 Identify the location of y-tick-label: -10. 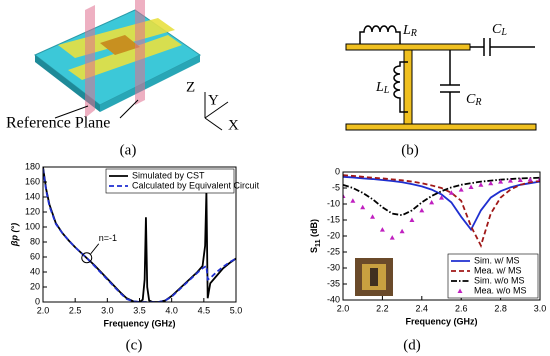
(333, 203).